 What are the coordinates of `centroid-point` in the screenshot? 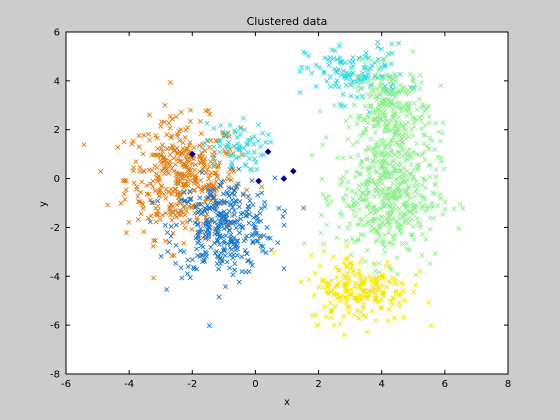 It's located at (268, 152).